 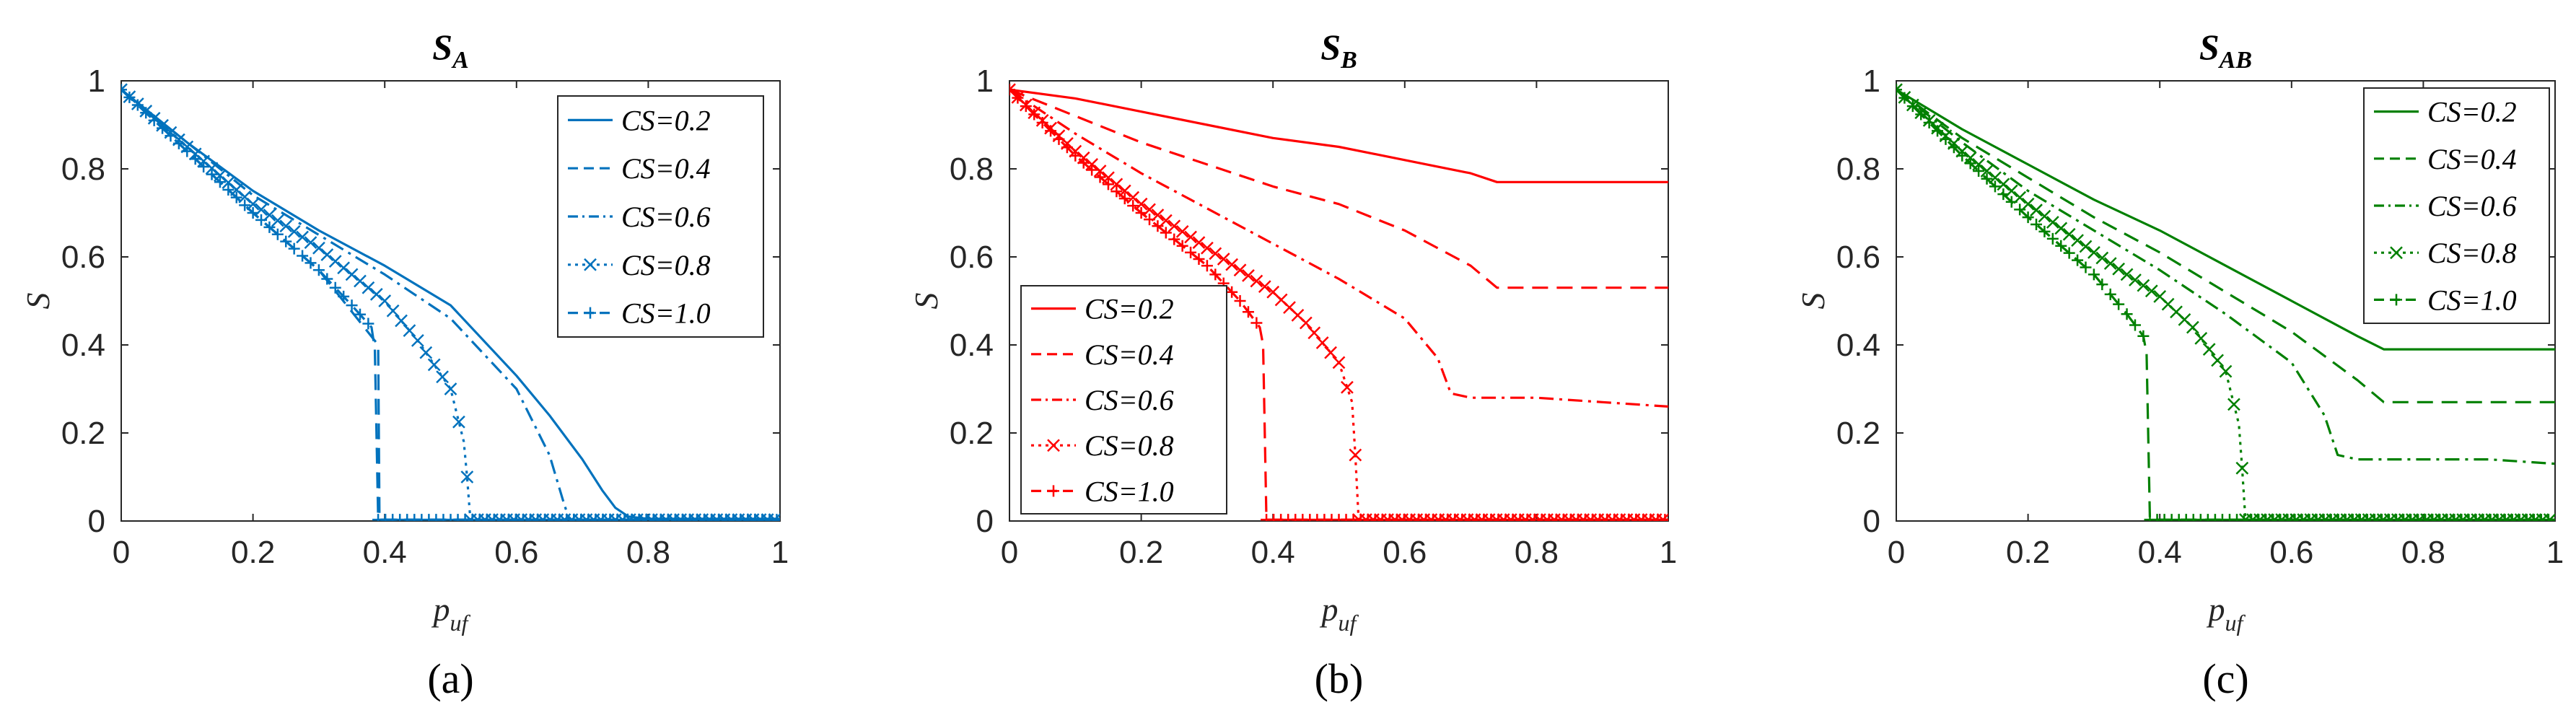 What do you see at coordinates (83, 257) in the screenshot?
I see `y-tick-label: 0.6` at bounding box center [83, 257].